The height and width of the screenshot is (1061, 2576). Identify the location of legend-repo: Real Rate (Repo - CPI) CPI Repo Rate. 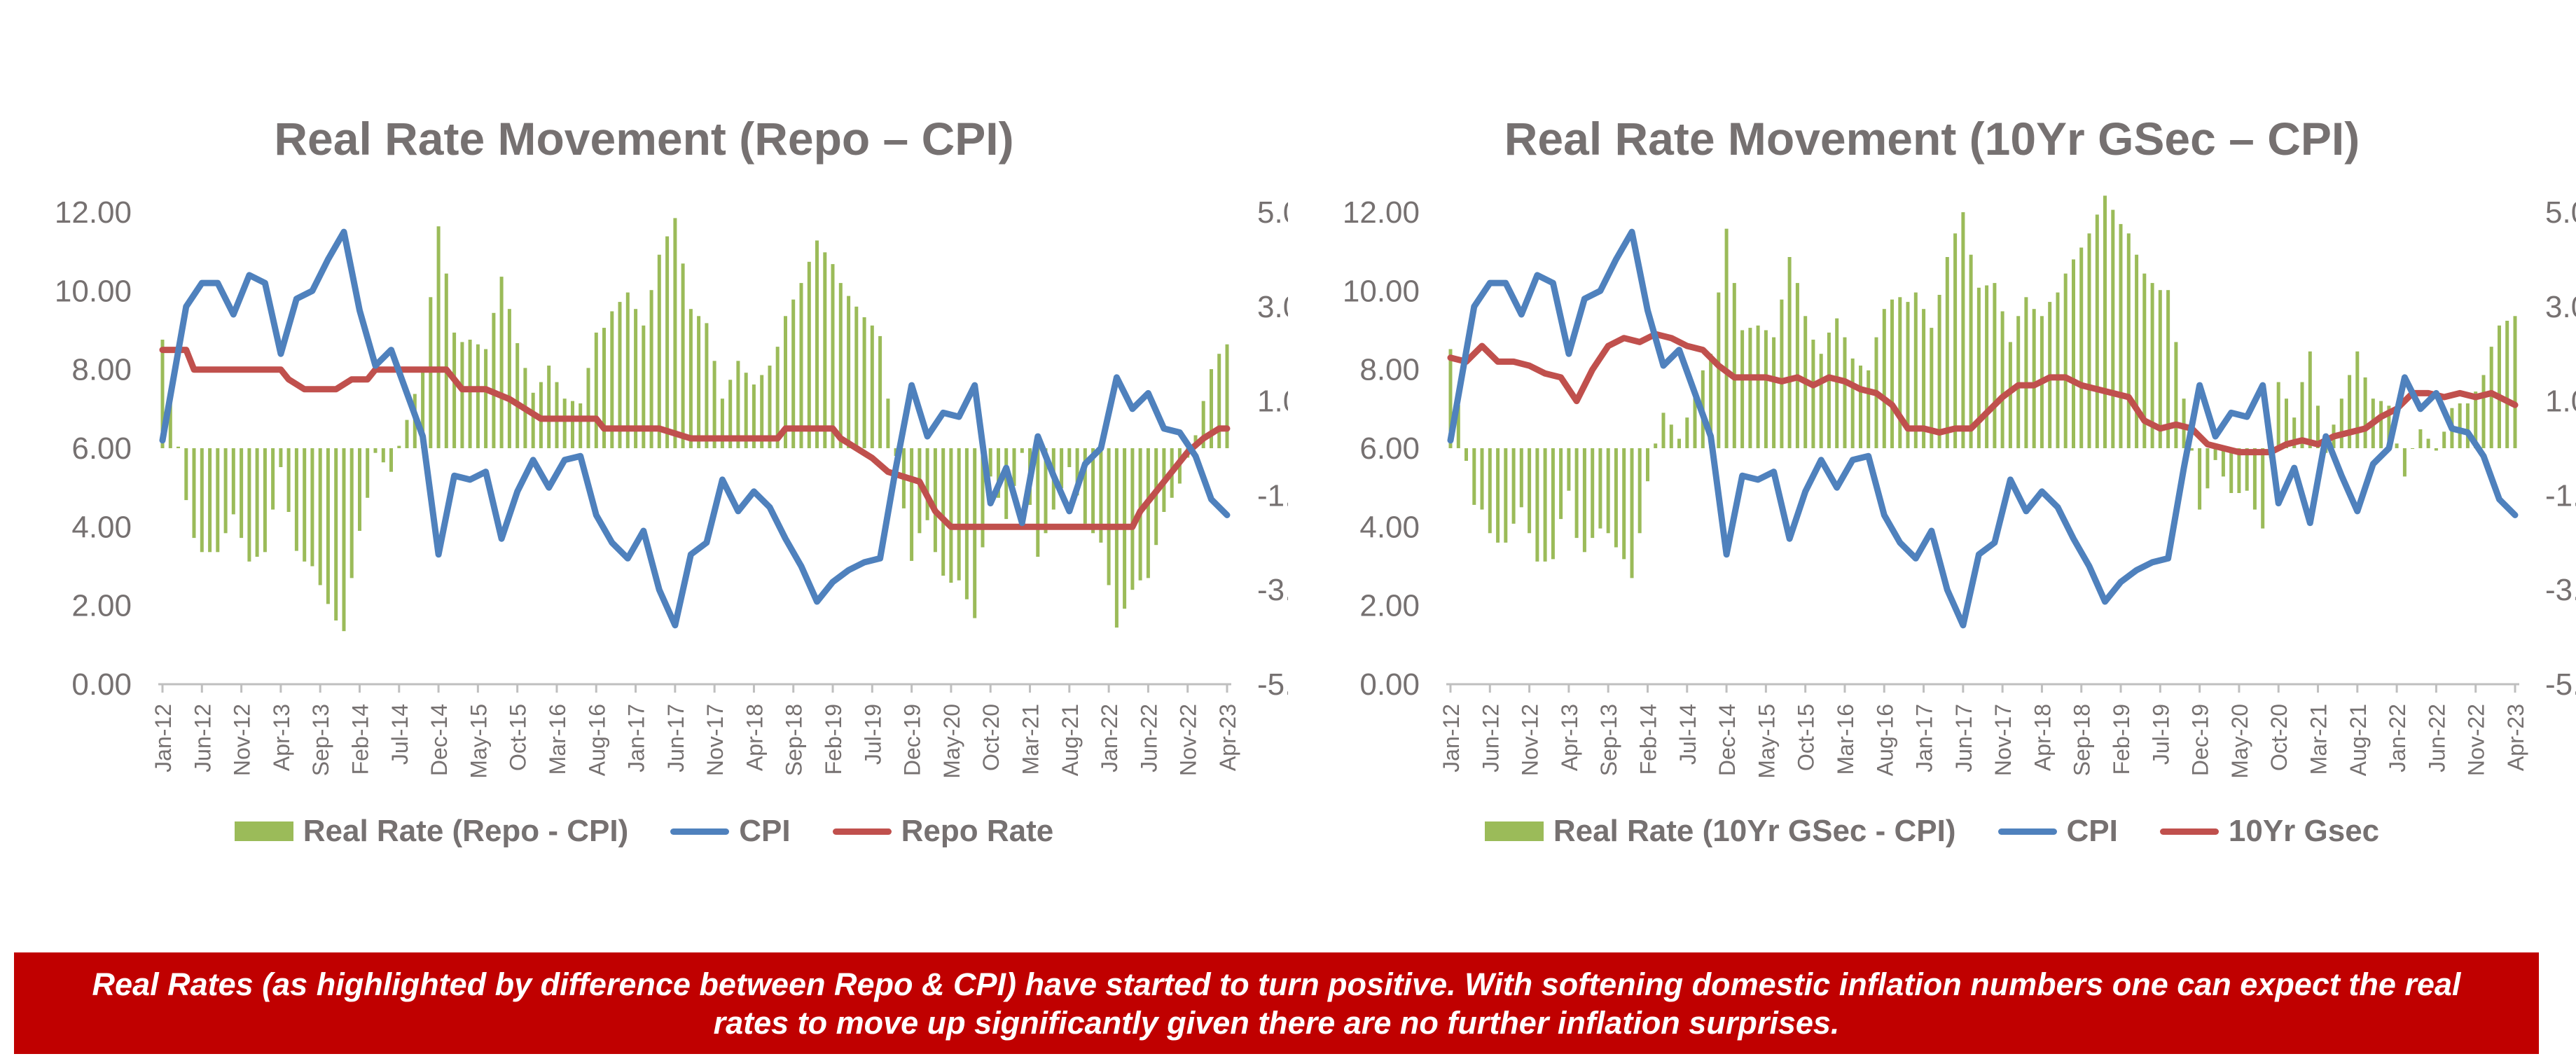
(644, 831).